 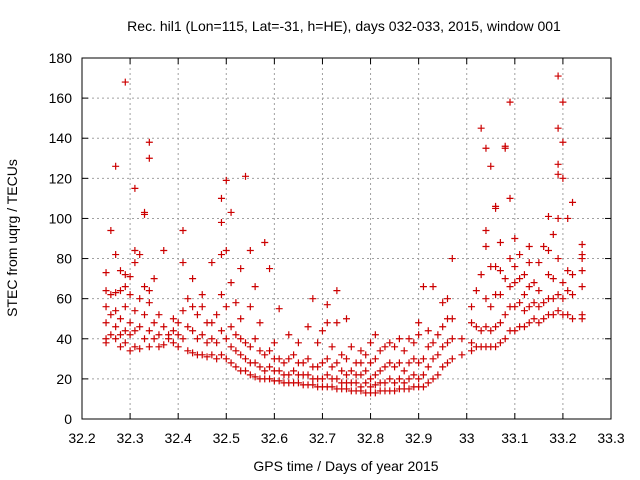 What do you see at coordinates (61, 98) in the screenshot?
I see `y-tick-label: 160` at bounding box center [61, 98].